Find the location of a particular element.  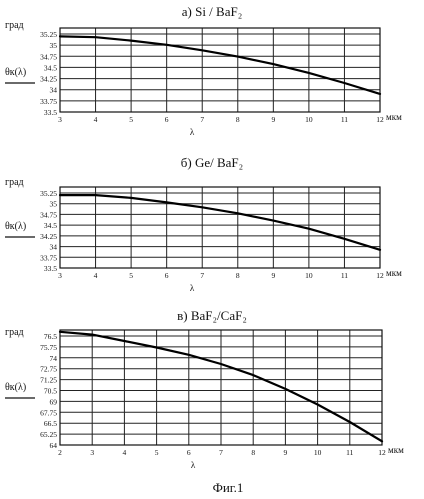

y-tick-label: 71.25 is located at coordinates (48, 380).